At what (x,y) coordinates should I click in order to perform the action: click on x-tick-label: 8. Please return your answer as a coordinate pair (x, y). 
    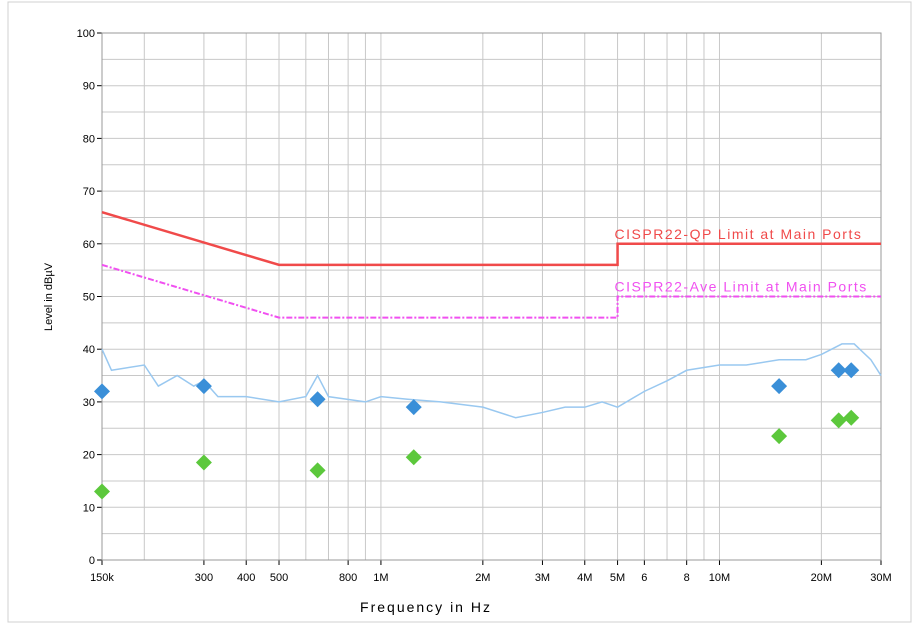
    Looking at the image, I should click on (687, 578).